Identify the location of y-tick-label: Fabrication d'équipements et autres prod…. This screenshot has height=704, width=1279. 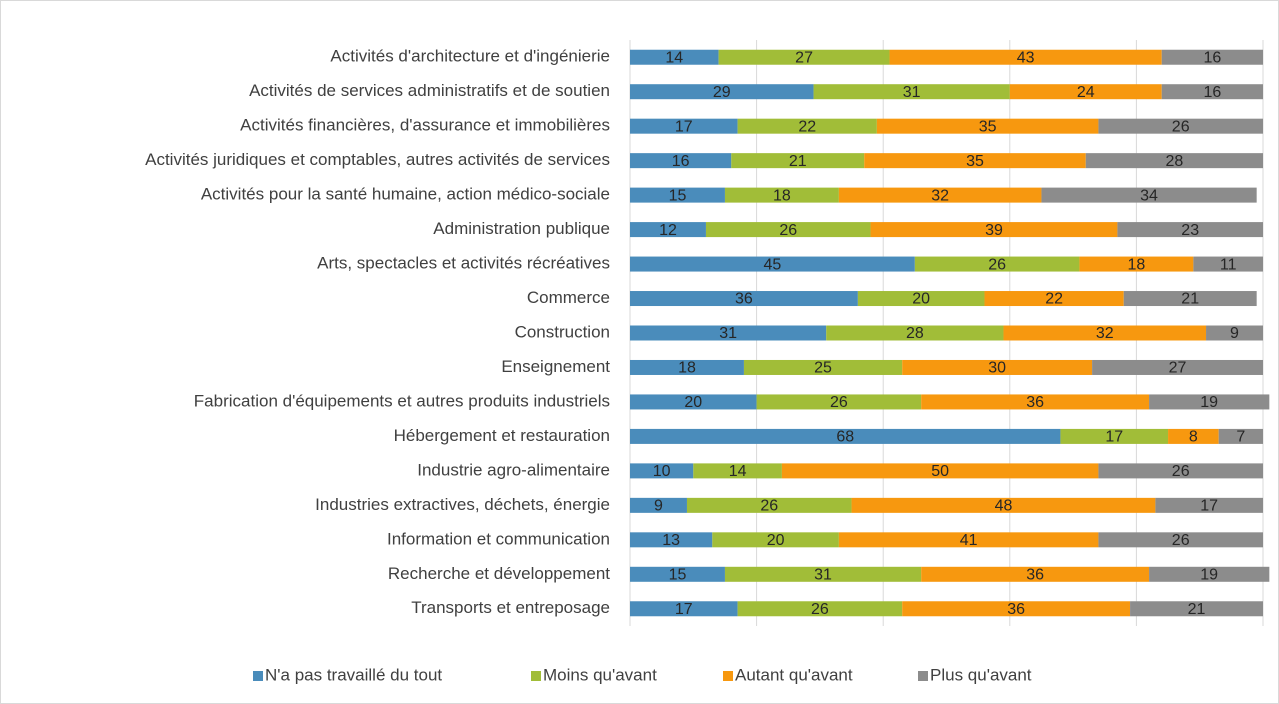
(402, 400).